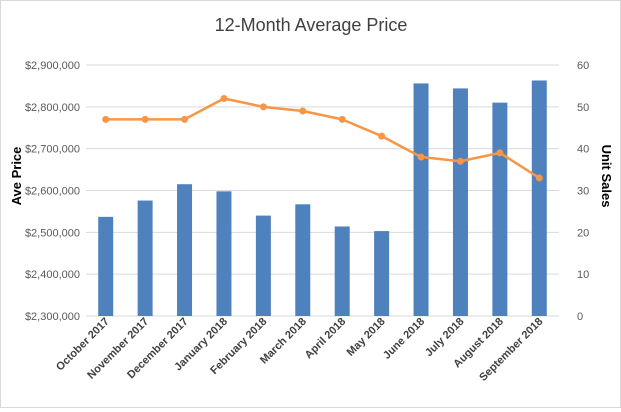  Describe the element at coordinates (583, 275) in the screenshot. I see `y2-tick-label: 10` at that location.